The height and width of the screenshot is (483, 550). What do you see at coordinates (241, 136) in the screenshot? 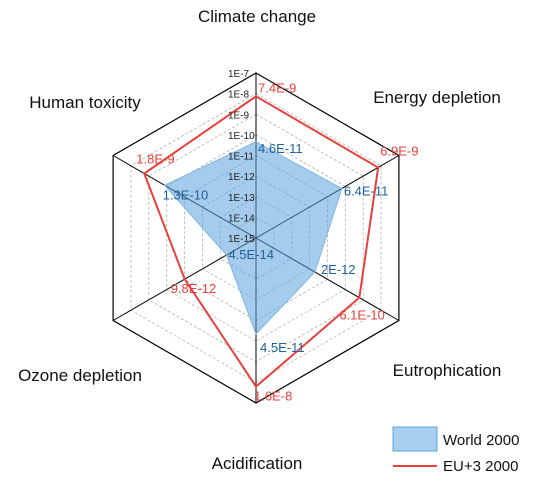
I see `tick-label: 1E-10` at bounding box center [241, 136].